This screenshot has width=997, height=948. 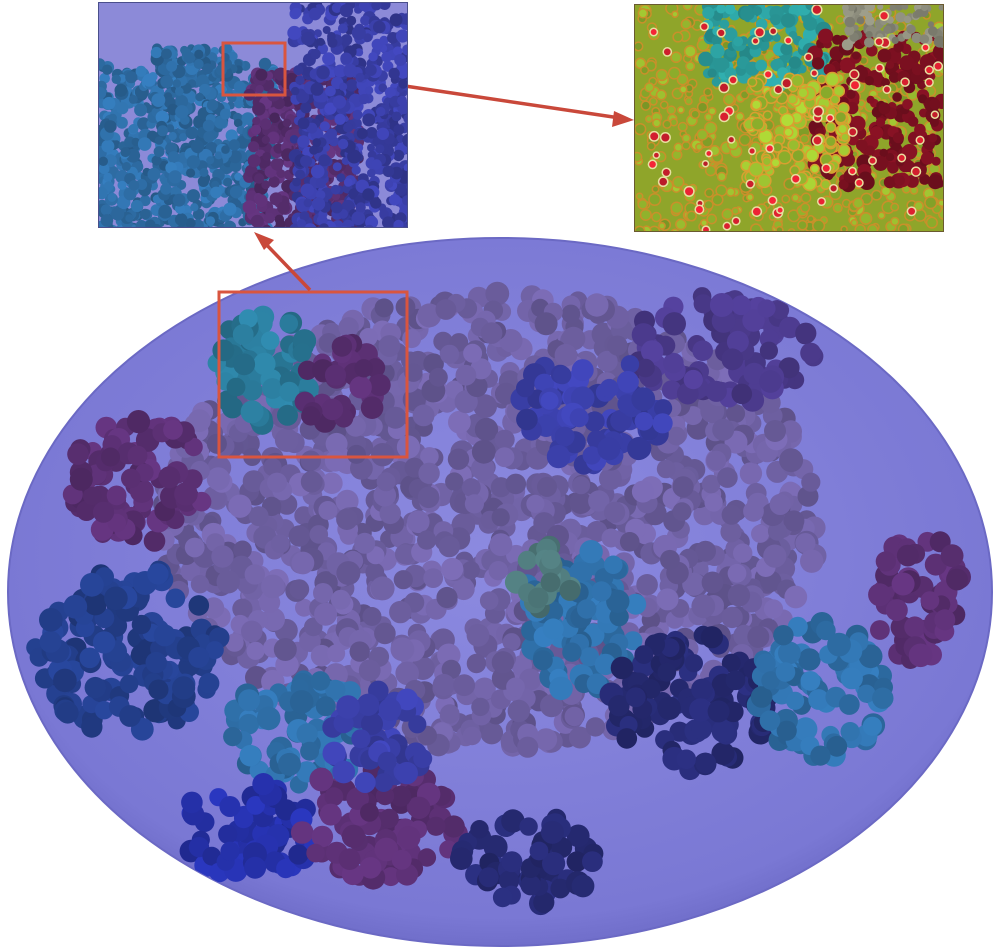 I want to click on magnify-box-icon, so click(x=254, y=69).